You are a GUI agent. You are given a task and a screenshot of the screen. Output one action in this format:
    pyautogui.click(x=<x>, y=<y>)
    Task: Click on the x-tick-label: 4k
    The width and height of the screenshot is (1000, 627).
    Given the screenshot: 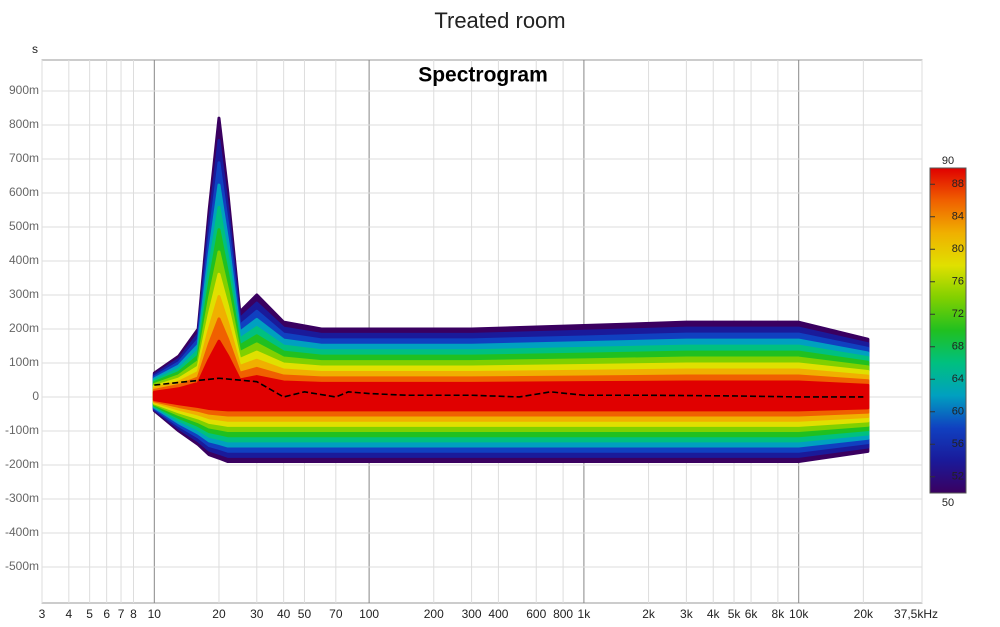 What is the action you would take?
    pyautogui.click(x=714, y=614)
    